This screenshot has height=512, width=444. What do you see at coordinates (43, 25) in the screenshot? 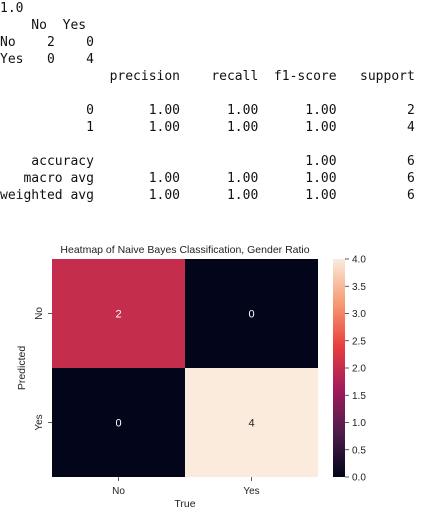
I see `output-line: No Yes` at bounding box center [43, 25].